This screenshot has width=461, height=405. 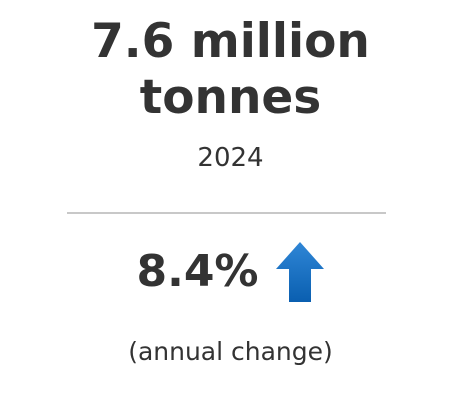 What do you see at coordinates (230, 351) in the screenshot?
I see `annual-change-caption: (annual change)` at bounding box center [230, 351].